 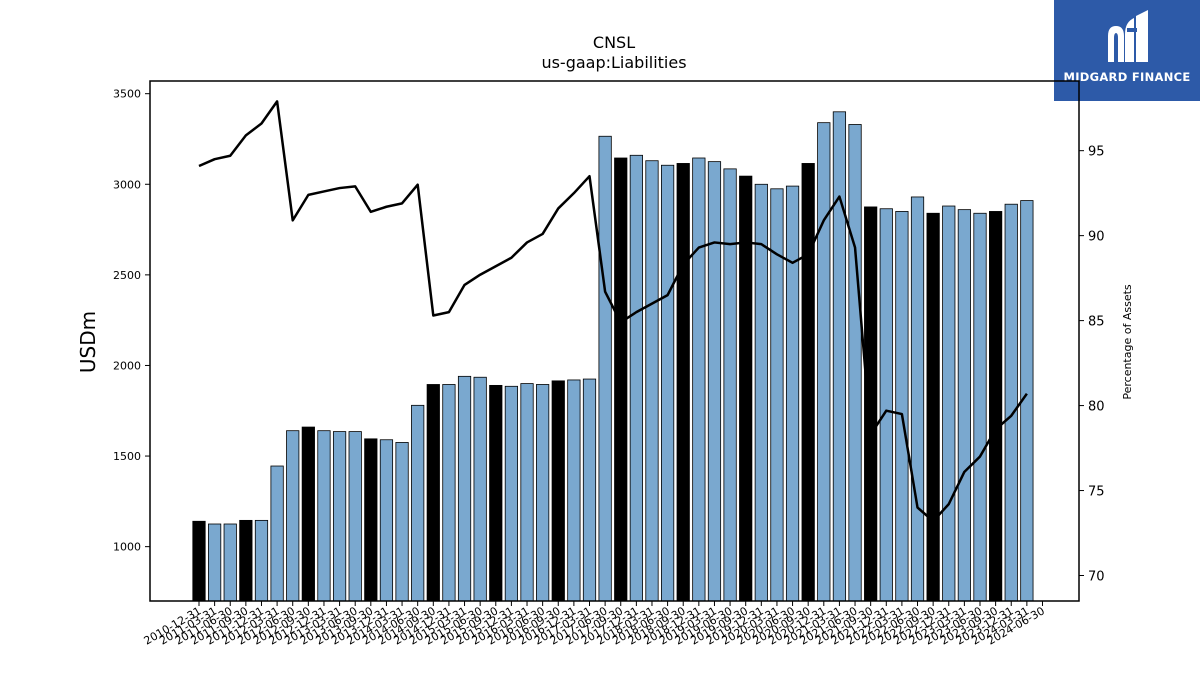 What do you see at coordinates (1096, 152) in the screenshot?
I see `y2-tick-label: 95` at bounding box center [1096, 152].